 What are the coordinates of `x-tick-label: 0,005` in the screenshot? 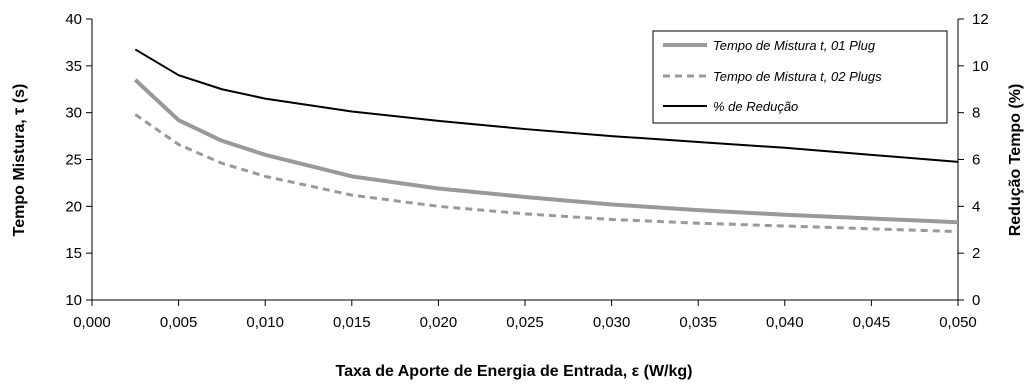 It's located at (179, 322).